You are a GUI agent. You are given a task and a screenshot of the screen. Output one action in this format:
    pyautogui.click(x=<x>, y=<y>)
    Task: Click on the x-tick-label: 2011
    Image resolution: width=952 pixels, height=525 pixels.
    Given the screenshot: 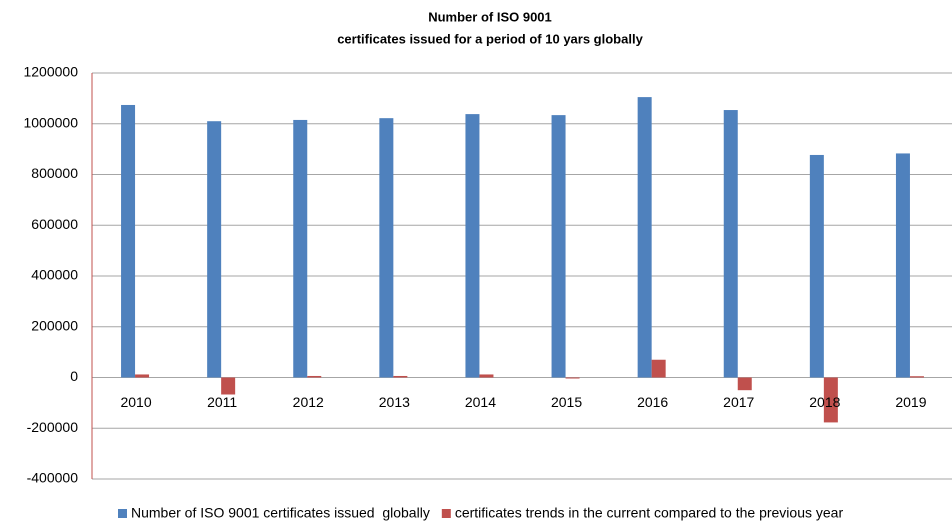 What is the action you would take?
    pyautogui.click(x=222, y=402)
    